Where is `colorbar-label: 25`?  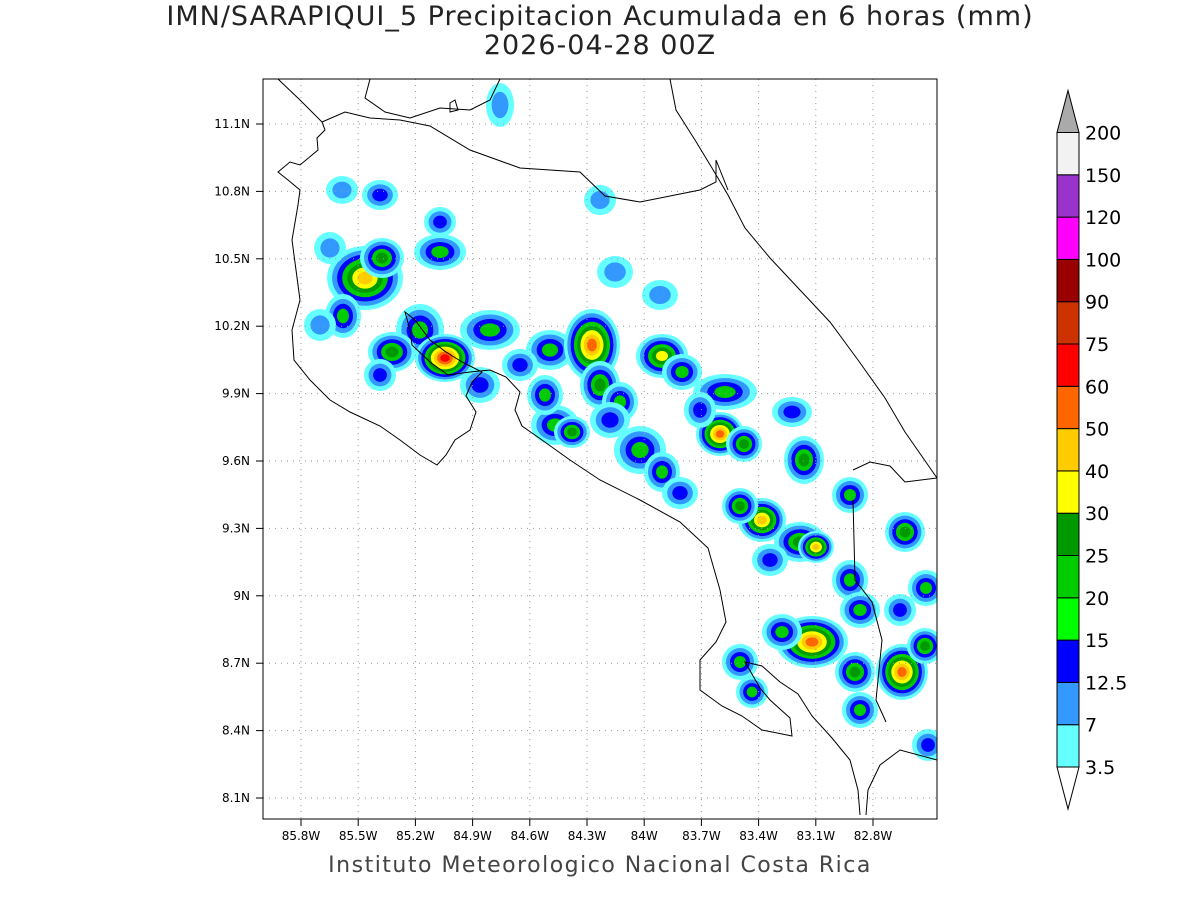
colorbar-label: 25 is located at coordinates (1097, 557).